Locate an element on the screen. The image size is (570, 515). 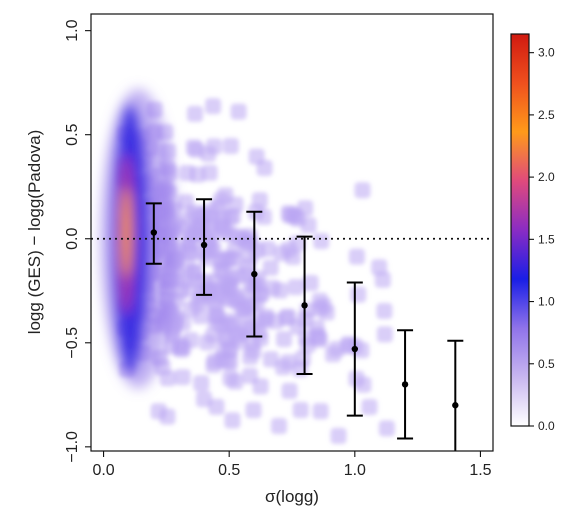
colorbar-tick-label: 1.0 is located at coordinates (546, 302).